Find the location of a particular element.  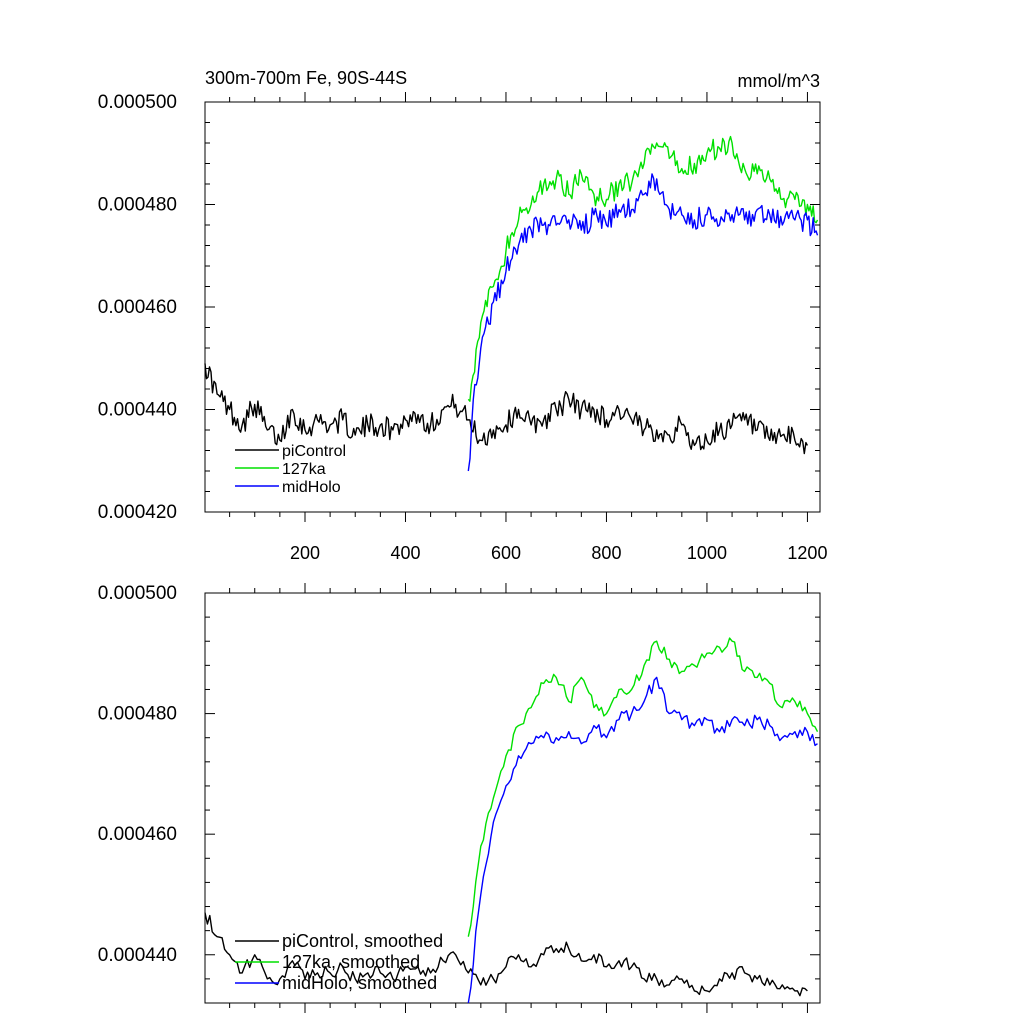

legend-label: piControl, smoothed is located at coordinates (362, 941).